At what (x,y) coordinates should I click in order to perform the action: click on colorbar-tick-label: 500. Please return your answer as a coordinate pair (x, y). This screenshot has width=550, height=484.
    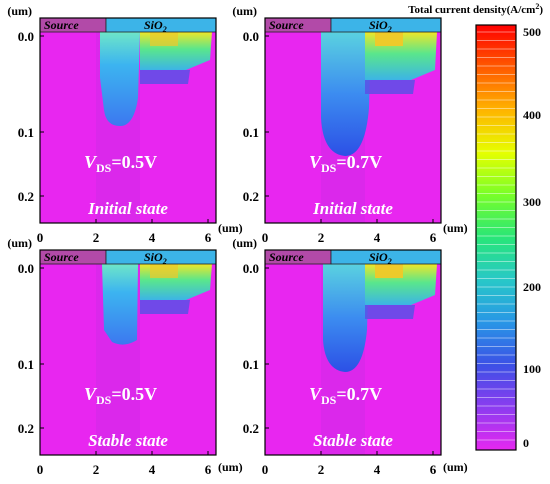
    Looking at the image, I should click on (532, 32).